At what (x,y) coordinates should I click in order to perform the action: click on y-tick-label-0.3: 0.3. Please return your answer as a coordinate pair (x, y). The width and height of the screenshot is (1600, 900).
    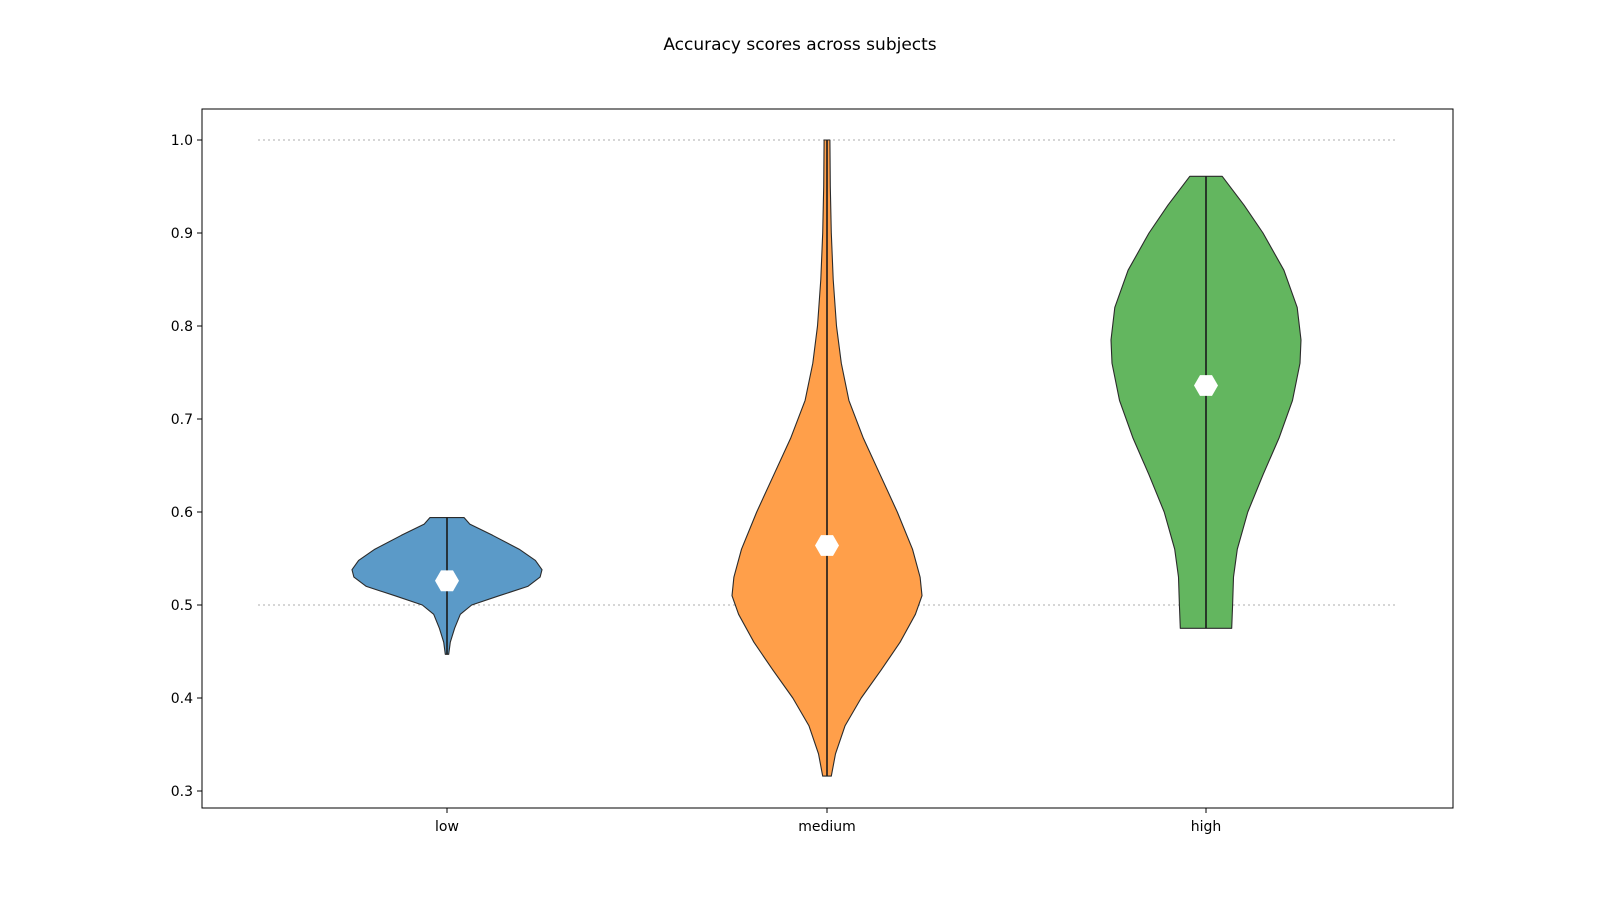
    Looking at the image, I should click on (182, 792).